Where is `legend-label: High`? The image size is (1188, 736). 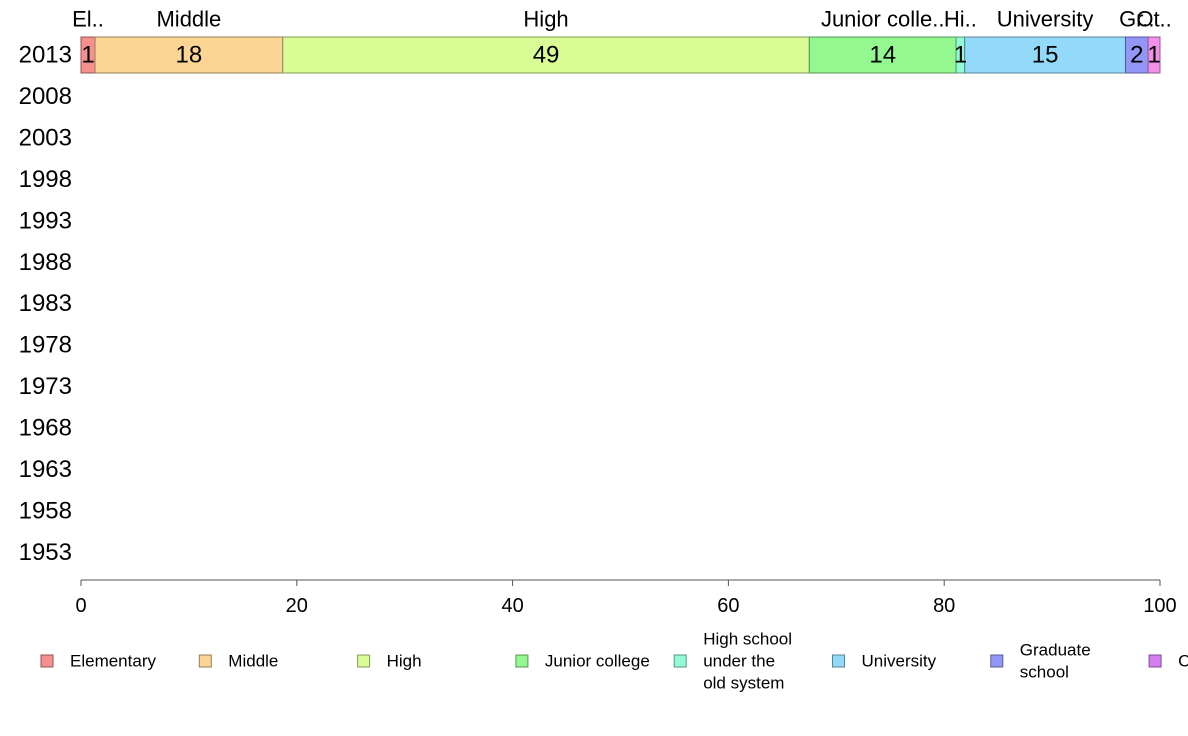 legend-label: High is located at coordinates (404, 661).